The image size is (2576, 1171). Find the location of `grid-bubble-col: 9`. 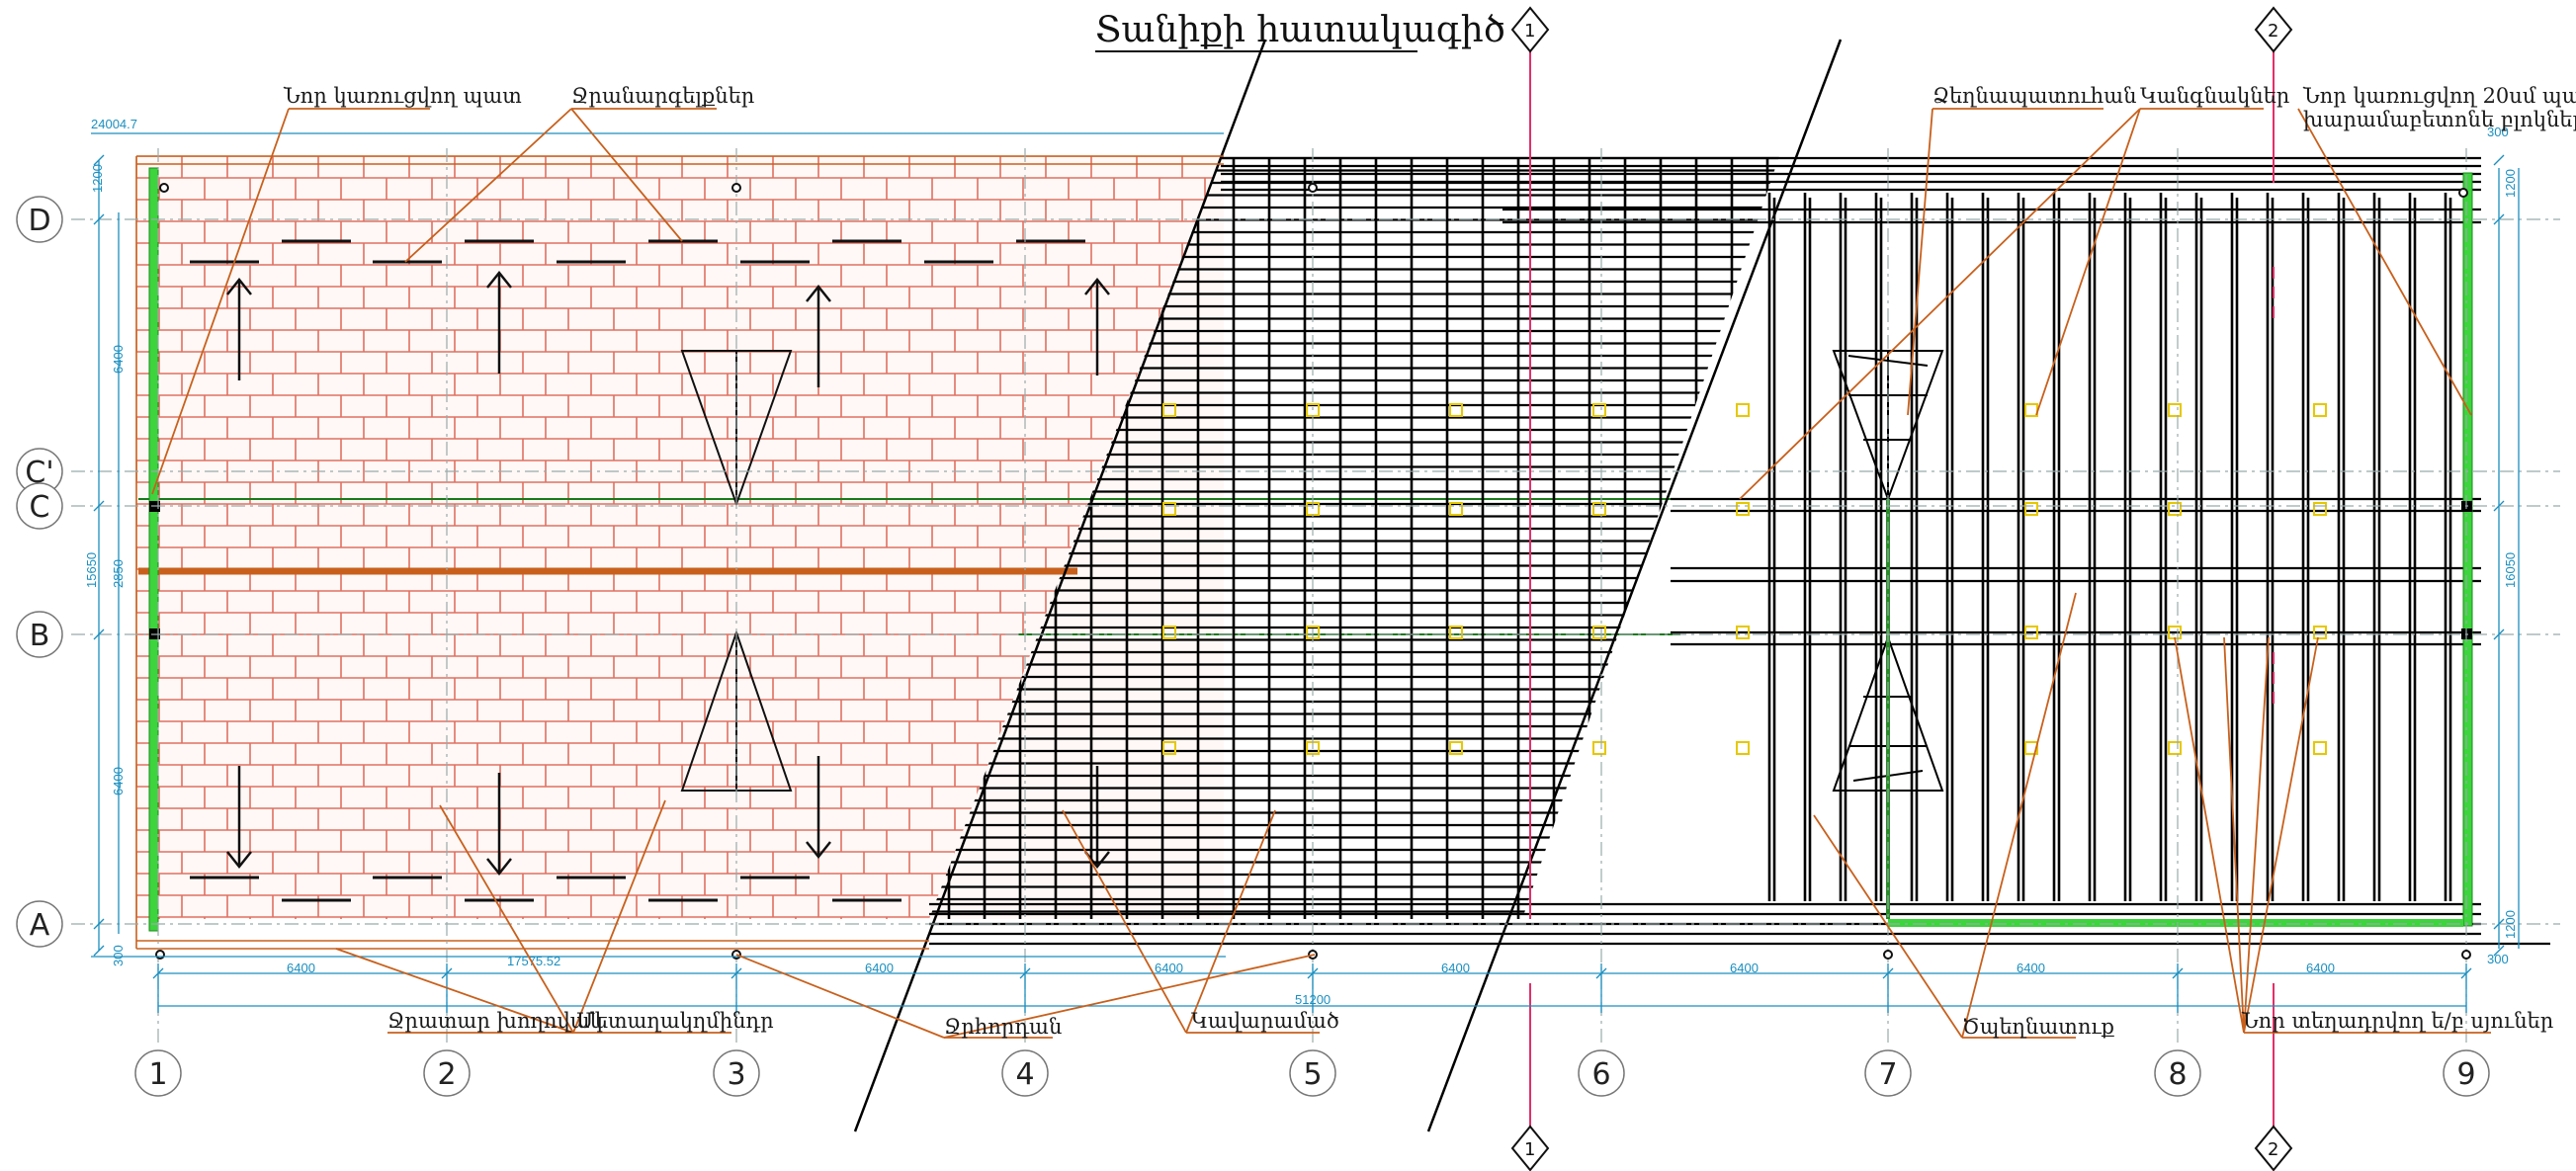

grid-bubble-col: 9 is located at coordinates (2466, 1073).